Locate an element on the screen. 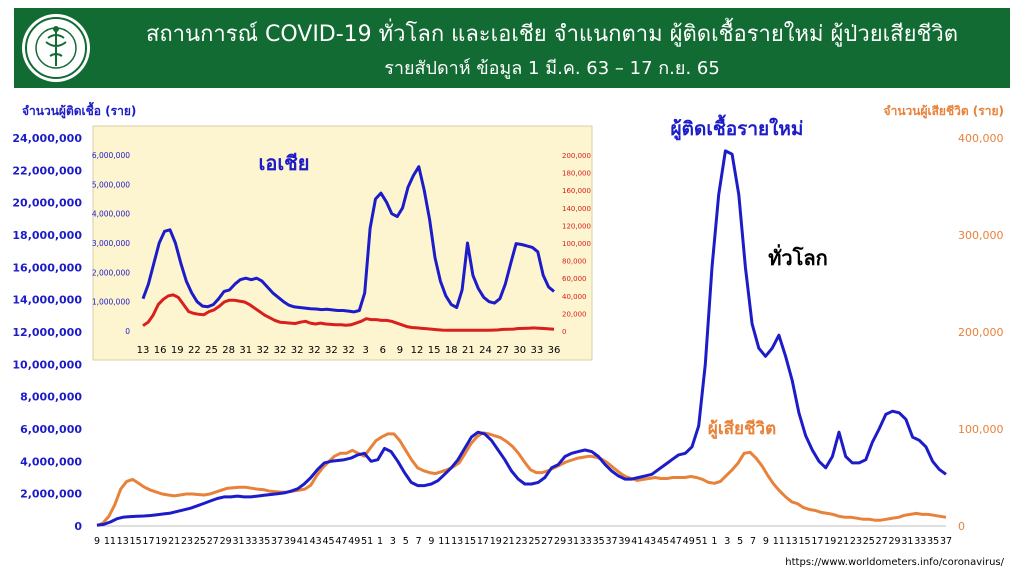 This screenshot has width=1024, height=577. y-left-tick-label: 24,000,000 is located at coordinates (47, 138).